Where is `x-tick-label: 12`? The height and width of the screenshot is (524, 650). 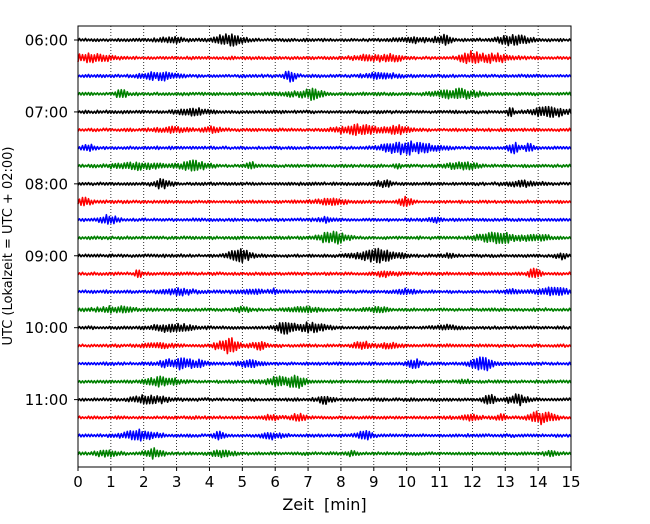
x-tick-label: 12 is located at coordinates (472, 482).